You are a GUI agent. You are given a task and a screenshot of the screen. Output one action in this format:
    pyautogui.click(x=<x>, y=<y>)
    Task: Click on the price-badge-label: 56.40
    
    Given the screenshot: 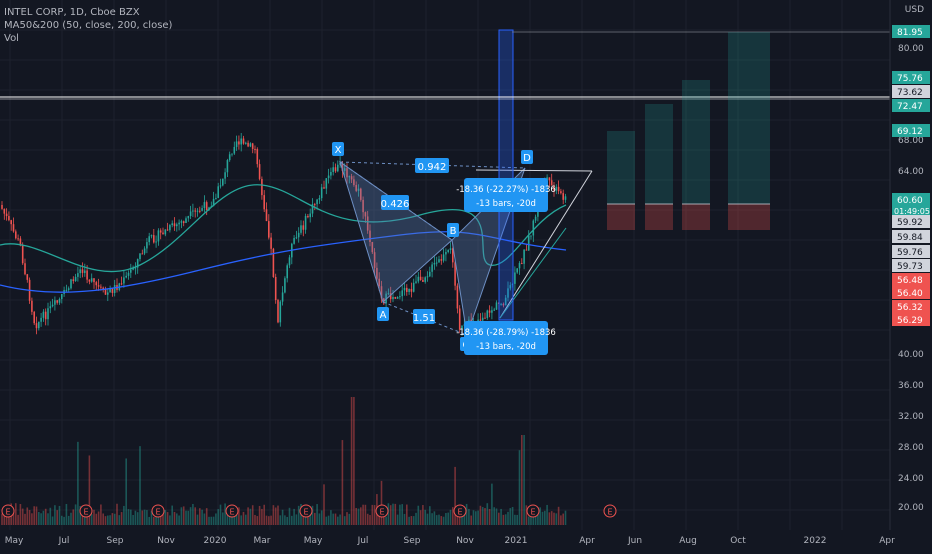 What is the action you would take?
    pyautogui.click(x=910, y=294)
    